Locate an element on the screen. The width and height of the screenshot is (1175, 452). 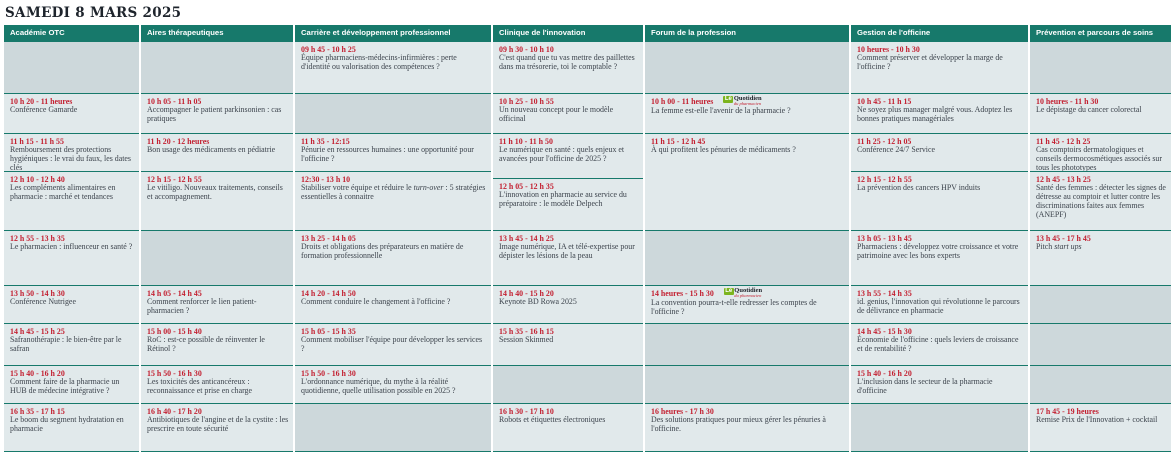
session-time: 16 h 30 - 17 h 10 is located at coordinates (526, 411).